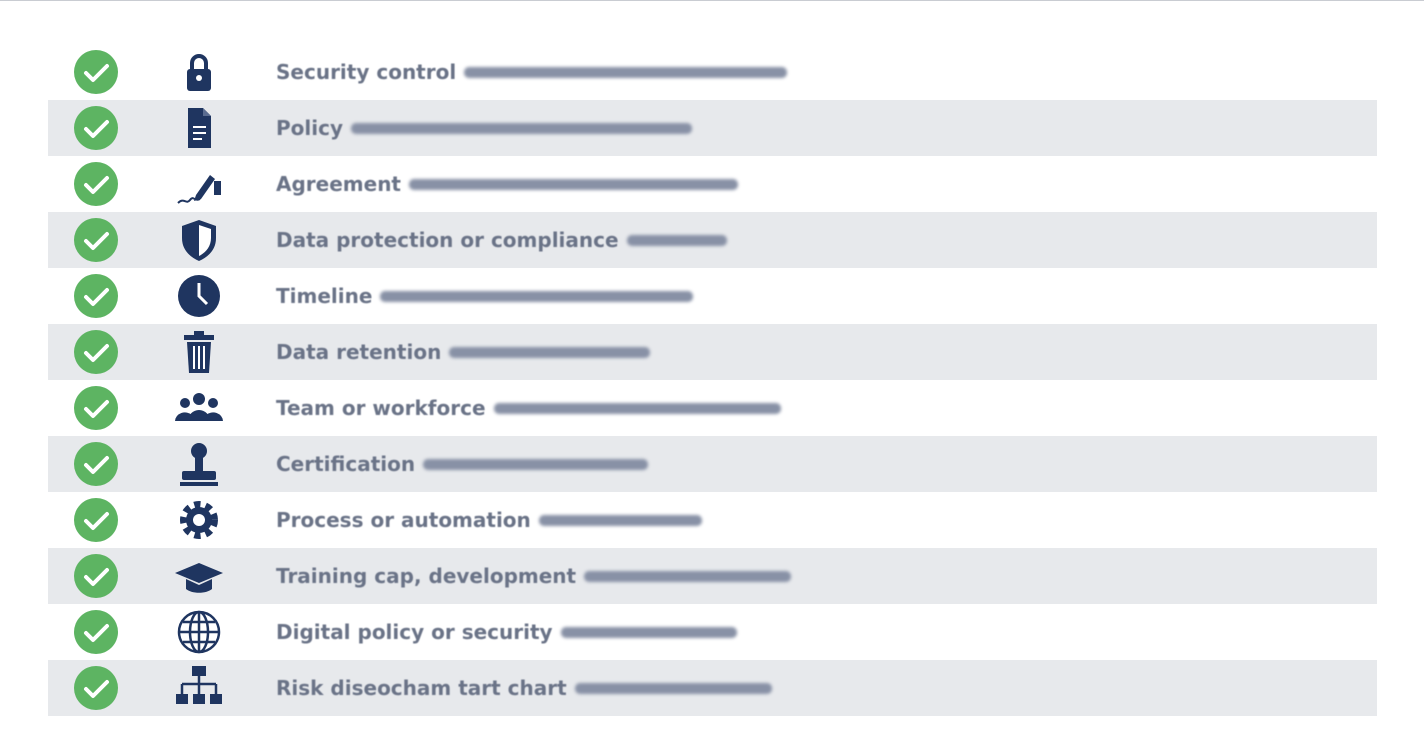  Describe the element at coordinates (359, 352) in the screenshot. I see `item-label: Data retention` at that location.